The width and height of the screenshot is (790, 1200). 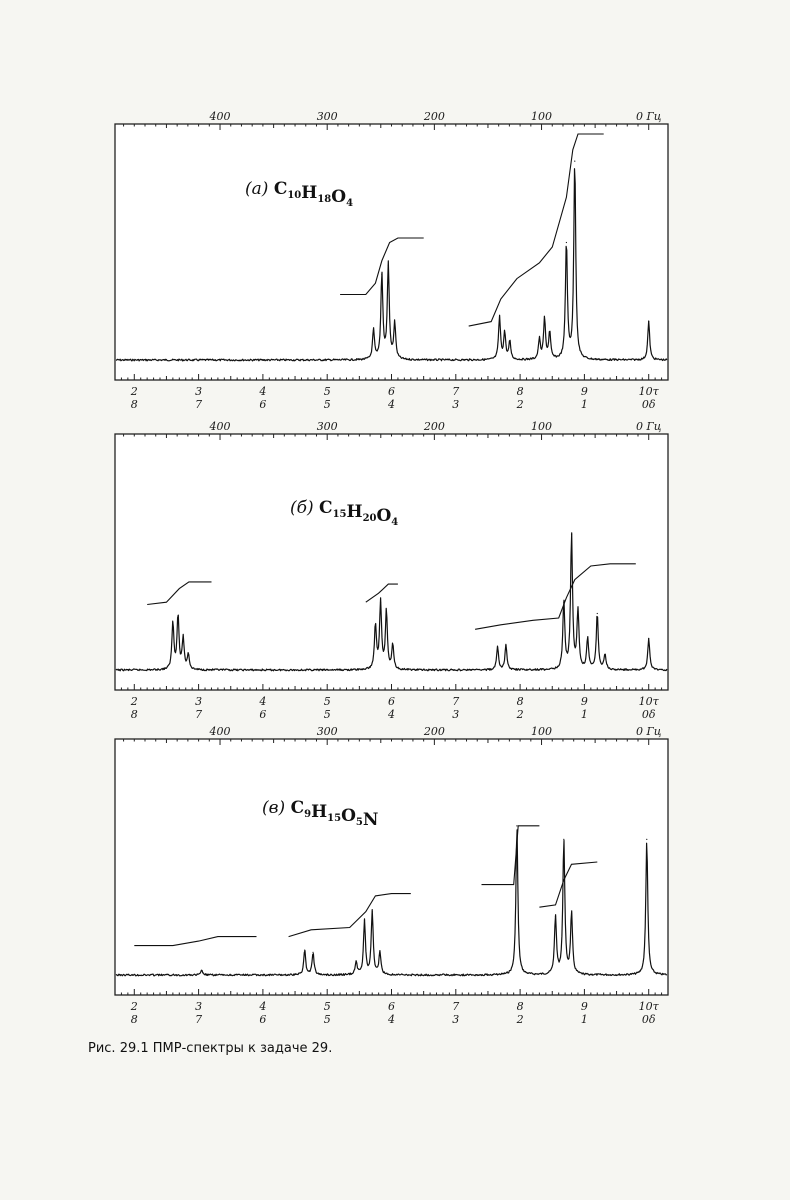 What do you see at coordinates (320, 814) in the screenshot?
I see `compound-formula: (в) C9H15O5N` at bounding box center [320, 814].